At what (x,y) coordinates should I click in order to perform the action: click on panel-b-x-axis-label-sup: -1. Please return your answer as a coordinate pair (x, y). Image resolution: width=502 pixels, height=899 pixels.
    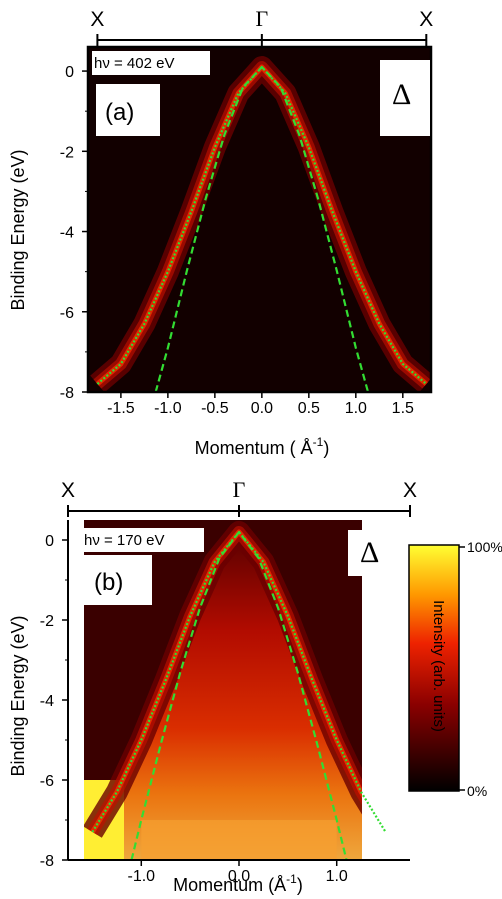
    Looking at the image, I should click on (291, 879).